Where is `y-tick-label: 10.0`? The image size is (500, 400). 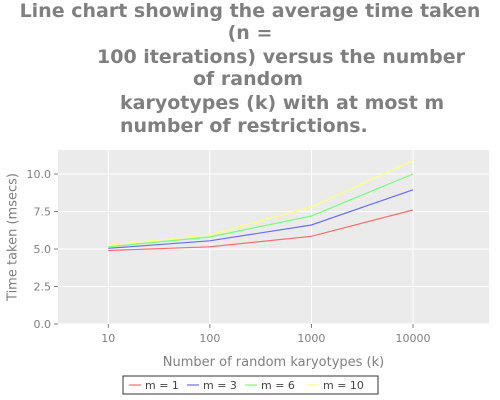 y-tick-label: 10.0 is located at coordinates (39, 174).